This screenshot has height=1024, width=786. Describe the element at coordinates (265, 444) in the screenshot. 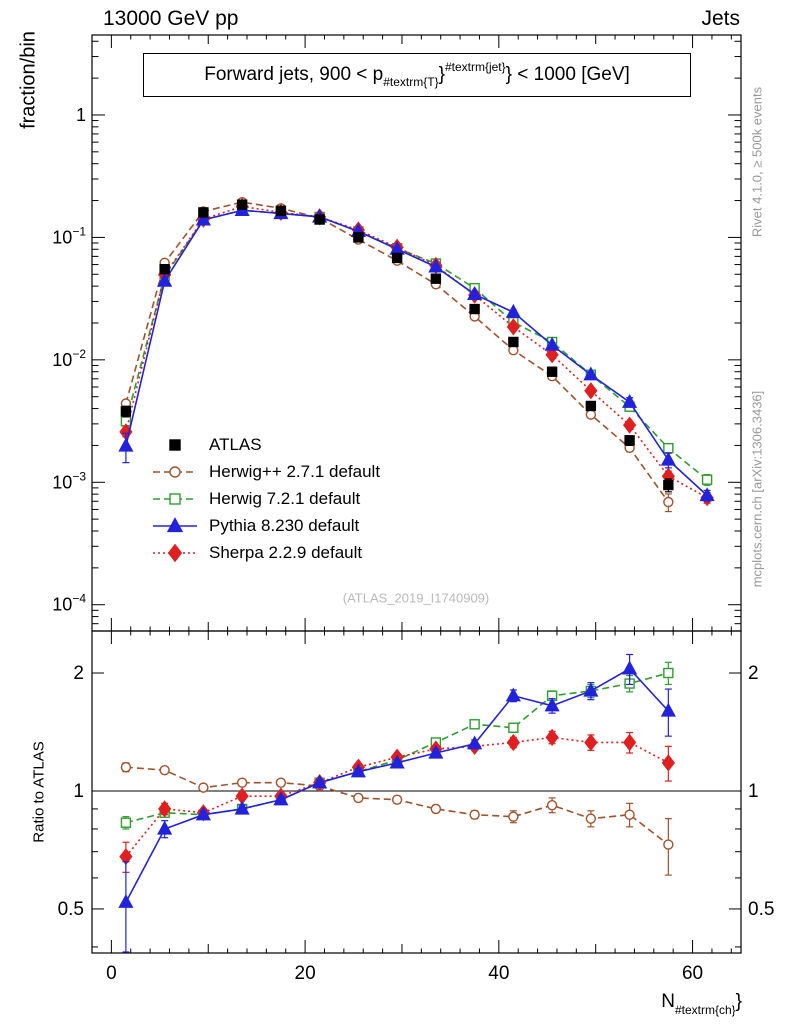

I see `legend-item-atlas: ATLAS` at that location.